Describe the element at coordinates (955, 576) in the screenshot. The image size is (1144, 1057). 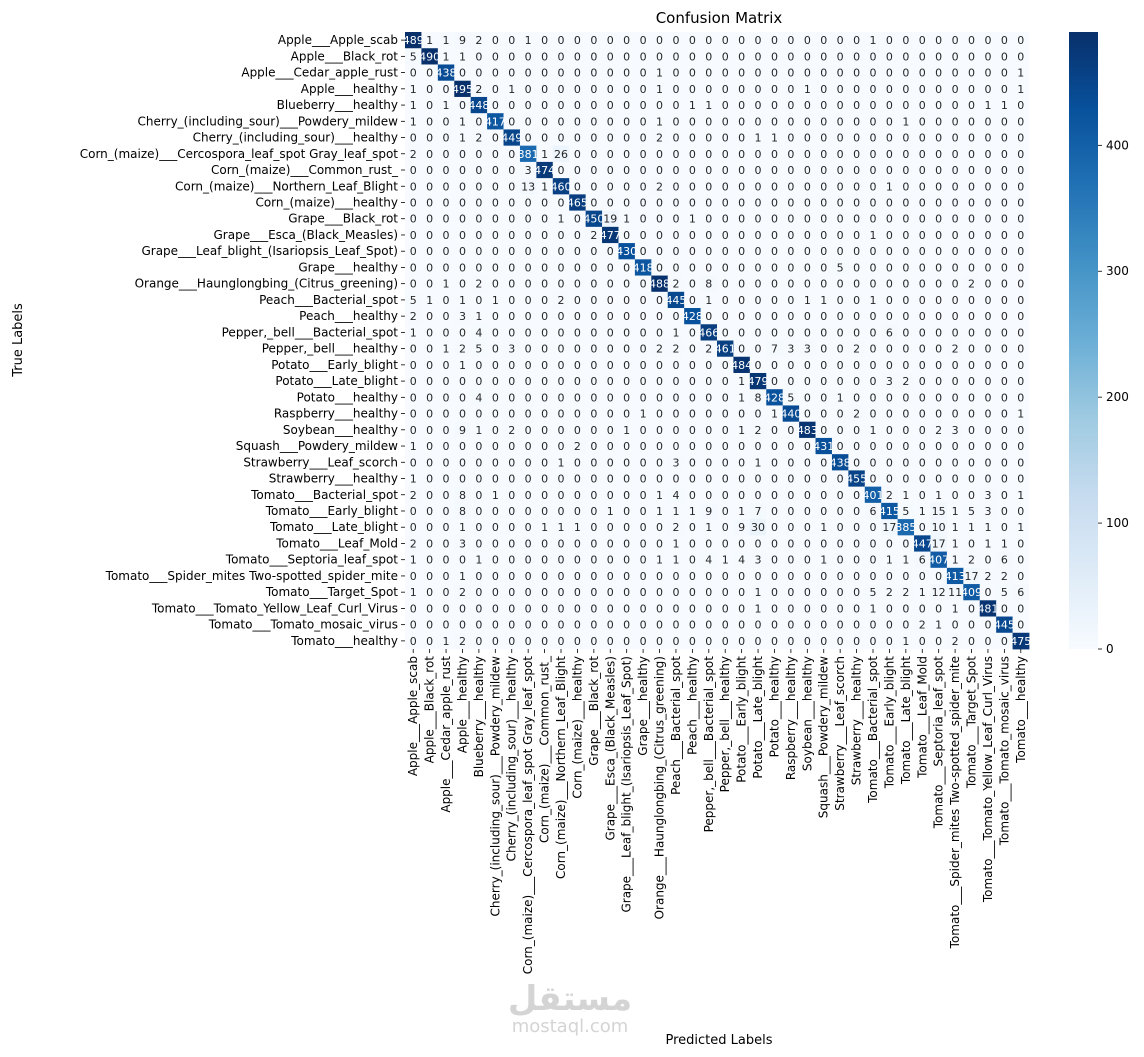
I see `cell-value: 413` at that location.